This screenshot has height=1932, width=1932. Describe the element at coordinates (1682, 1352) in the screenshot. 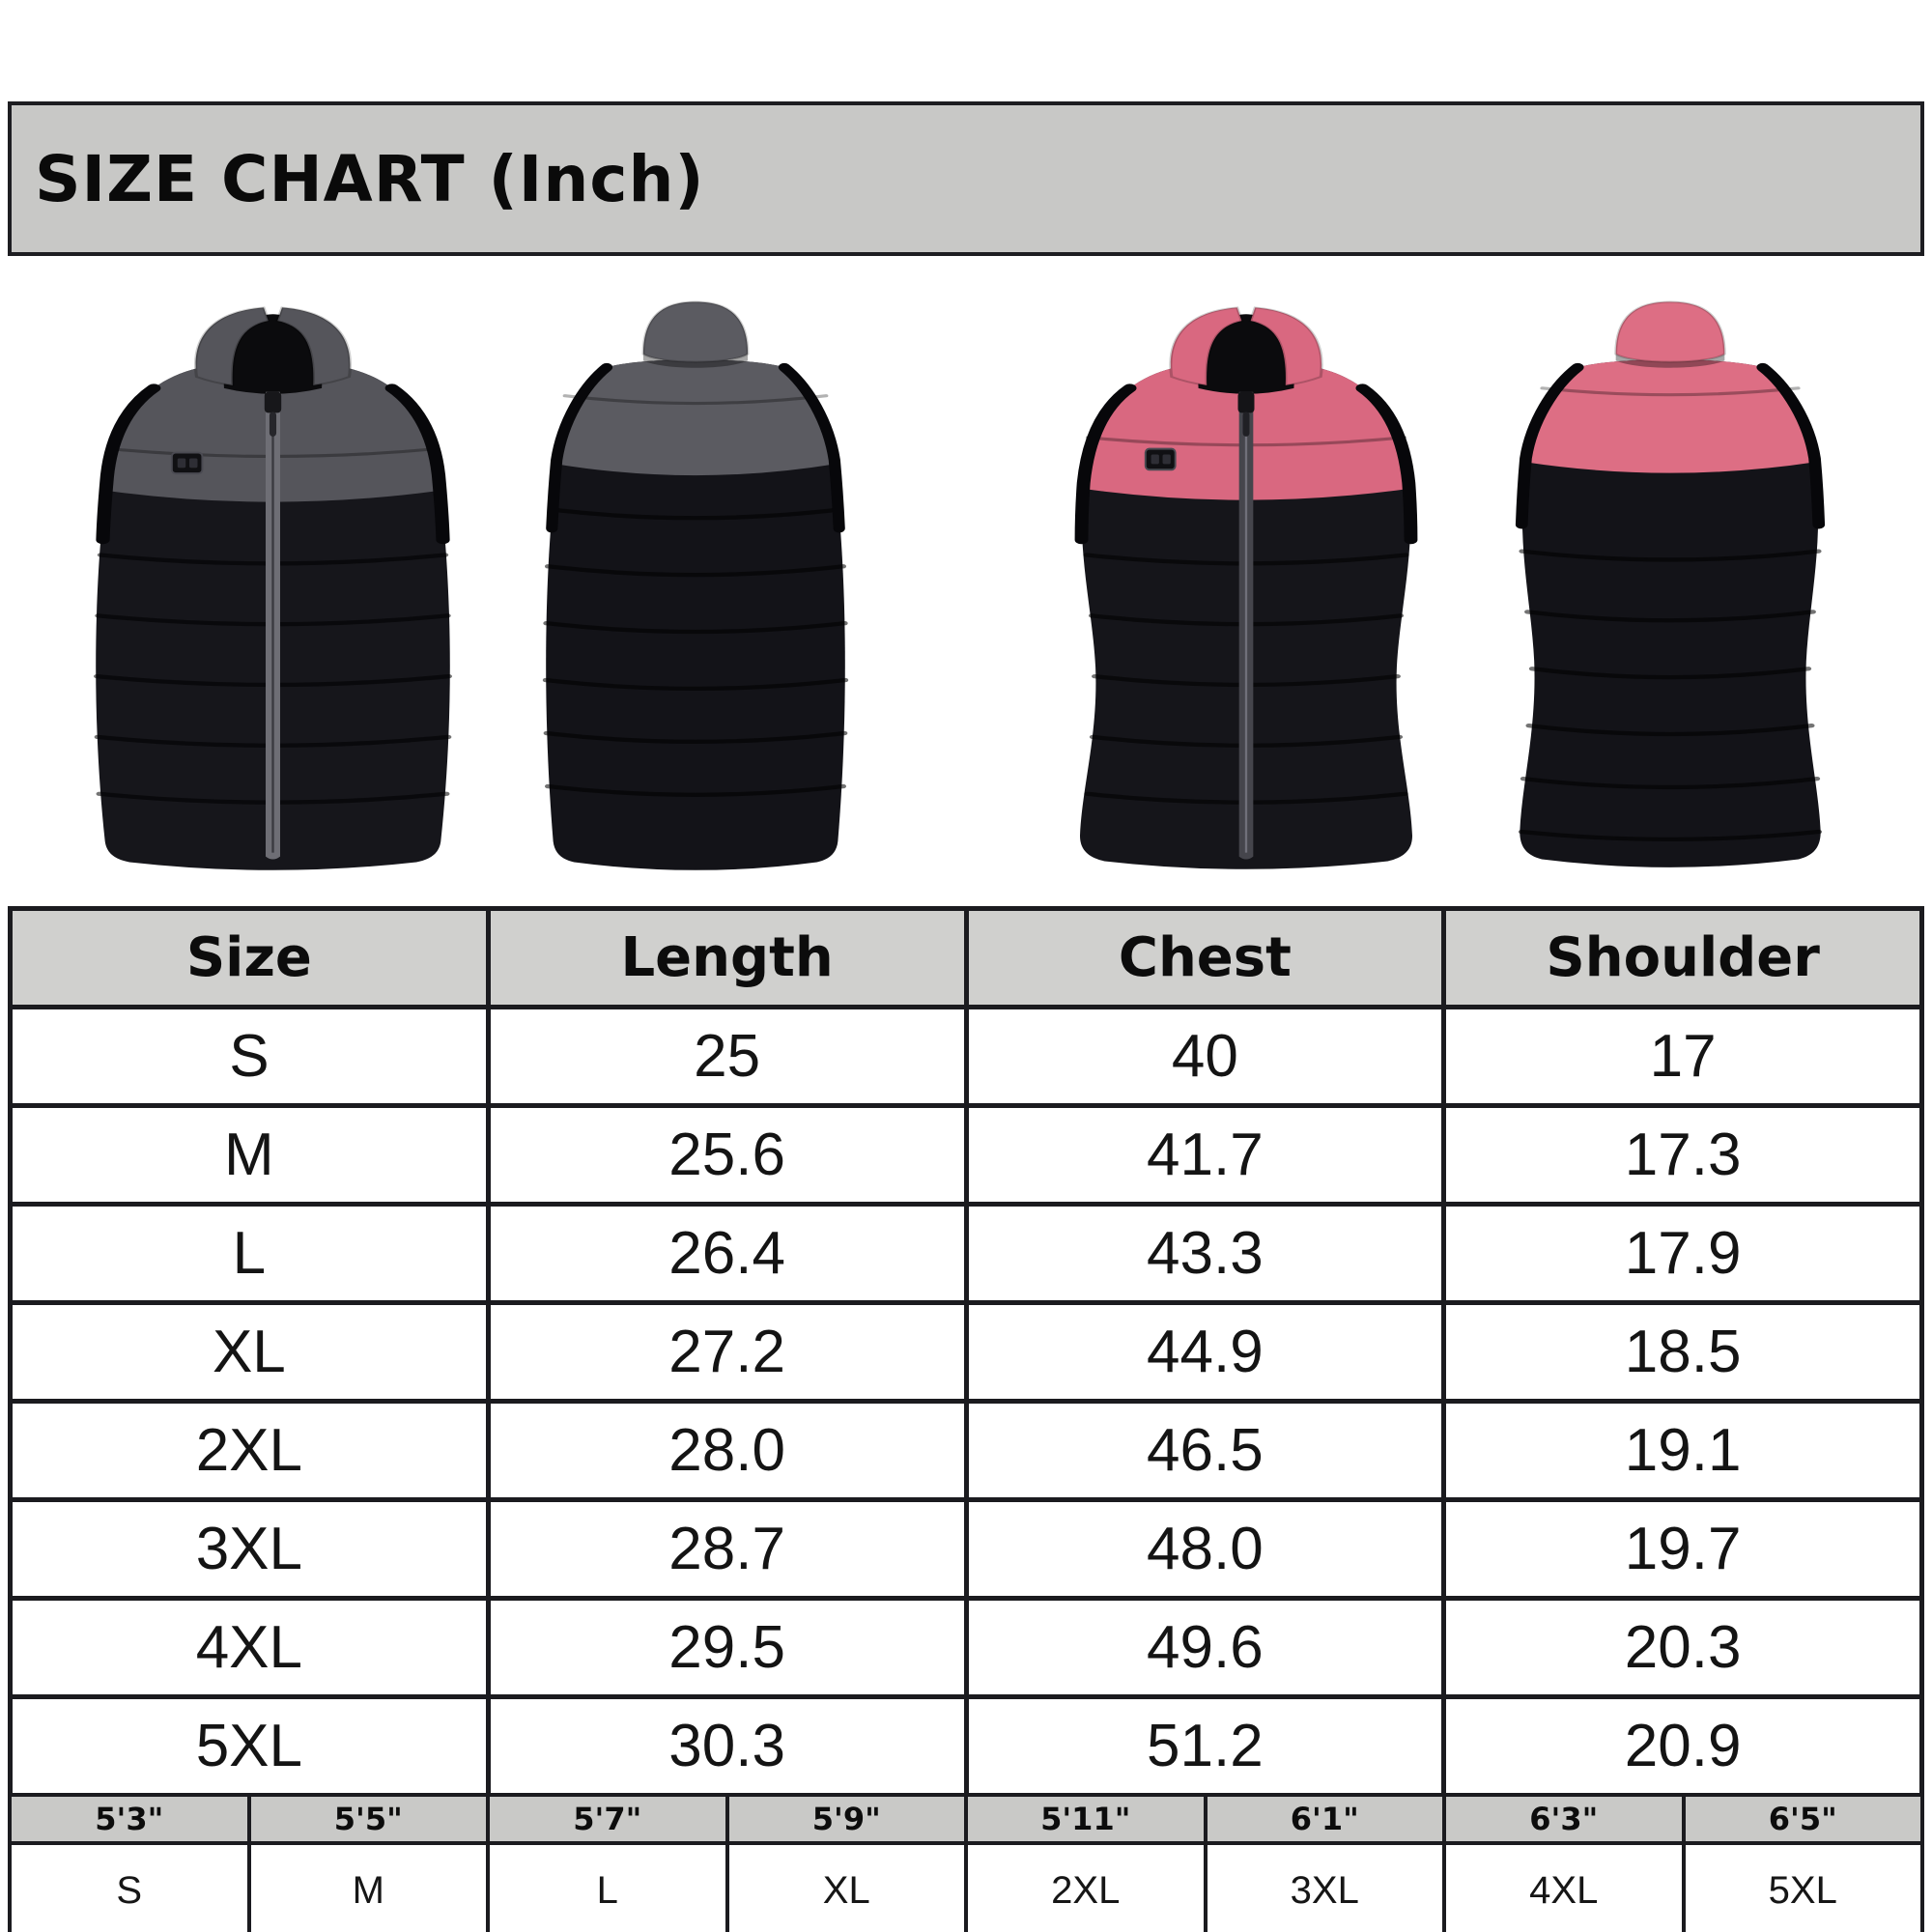

I see `shoulder-cell: 18.5` at that location.